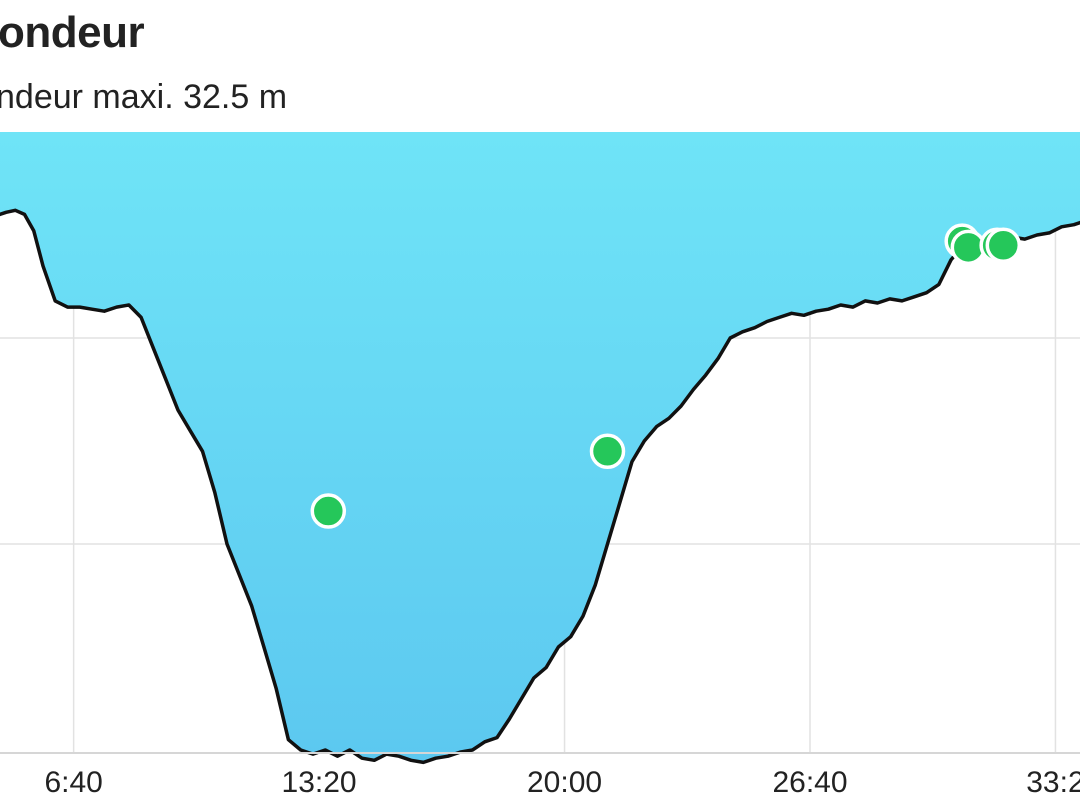  What do you see at coordinates (144, 97) in the screenshot?
I see `max-depth-label: ndeur maxi. 32.5 m` at bounding box center [144, 97].